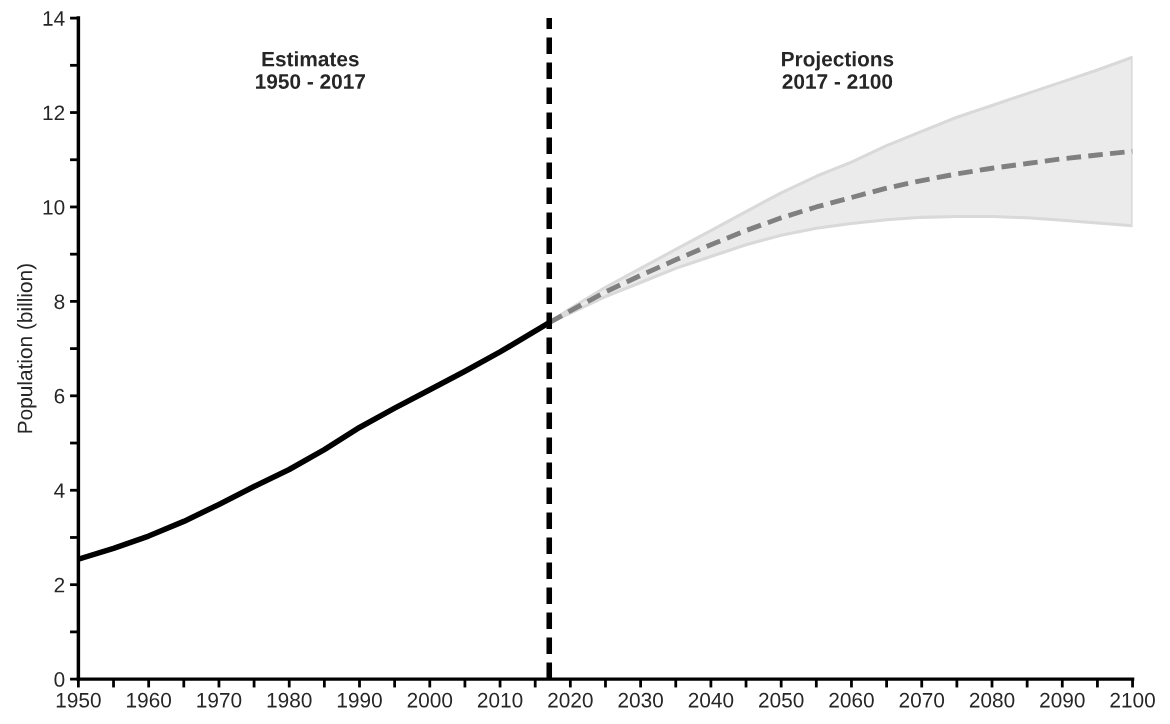 This screenshot has width=1170, height=724. Describe the element at coordinates (78, 700) in the screenshot. I see `x-tick-label: 1950` at that location.